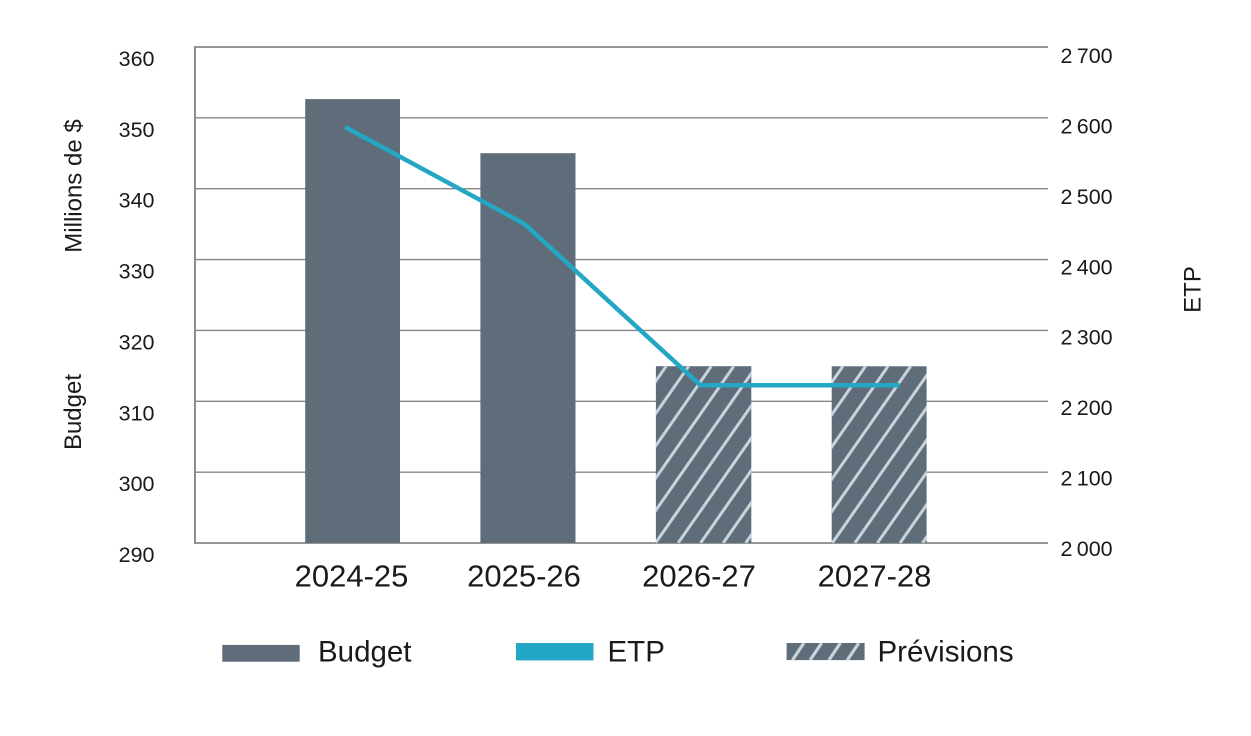  What do you see at coordinates (137, 272) in the screenshot?
I see `svg-text: 330` at bounding box center [137, 272].